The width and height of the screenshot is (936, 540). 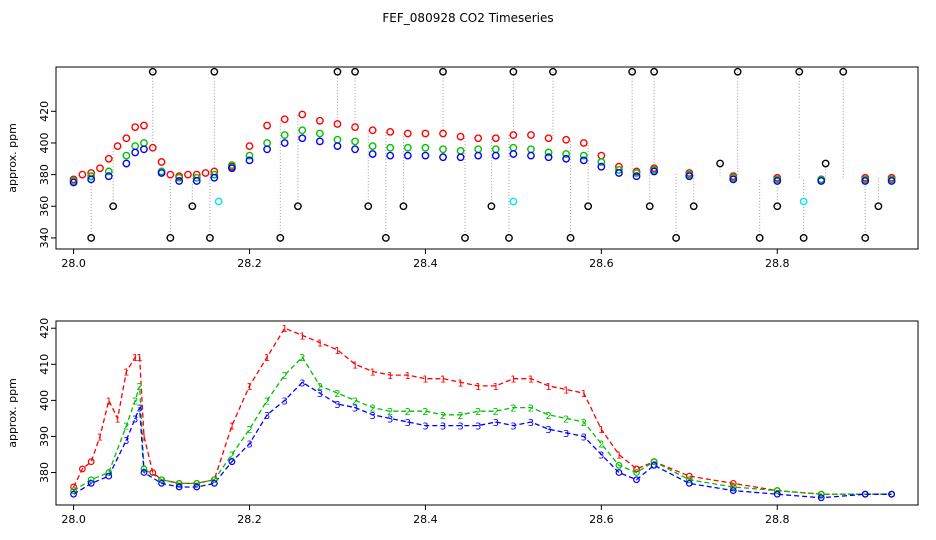 I want to click on x-tick-label: 28.8, so click(x=777, y=519).